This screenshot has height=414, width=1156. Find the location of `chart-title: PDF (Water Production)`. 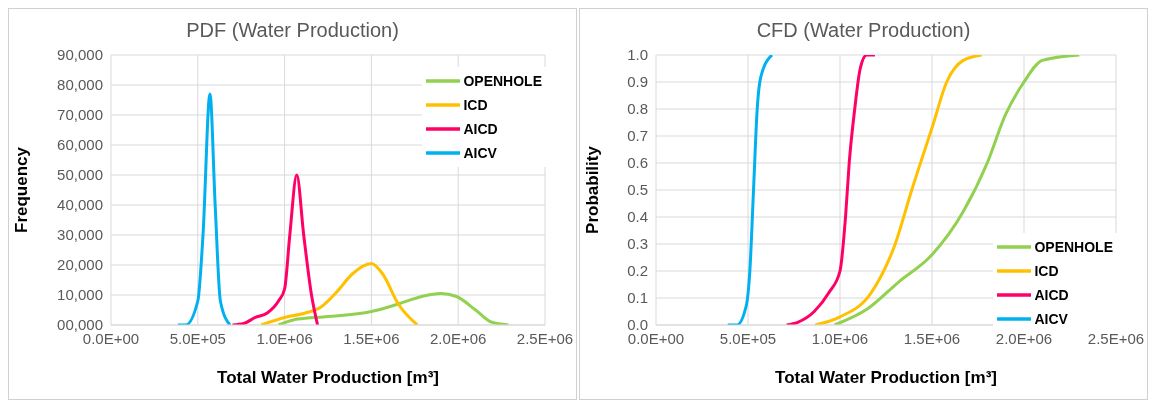

chart-title: PDF (Water Production) is located at coordinates (292, 31).